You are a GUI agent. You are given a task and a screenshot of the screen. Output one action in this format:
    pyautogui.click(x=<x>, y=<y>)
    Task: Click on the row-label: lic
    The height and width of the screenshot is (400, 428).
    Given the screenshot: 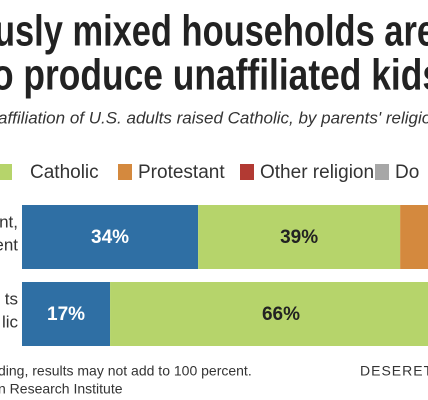 What is the action you would take?
    pyautogui.click(x=10, y=321)
    